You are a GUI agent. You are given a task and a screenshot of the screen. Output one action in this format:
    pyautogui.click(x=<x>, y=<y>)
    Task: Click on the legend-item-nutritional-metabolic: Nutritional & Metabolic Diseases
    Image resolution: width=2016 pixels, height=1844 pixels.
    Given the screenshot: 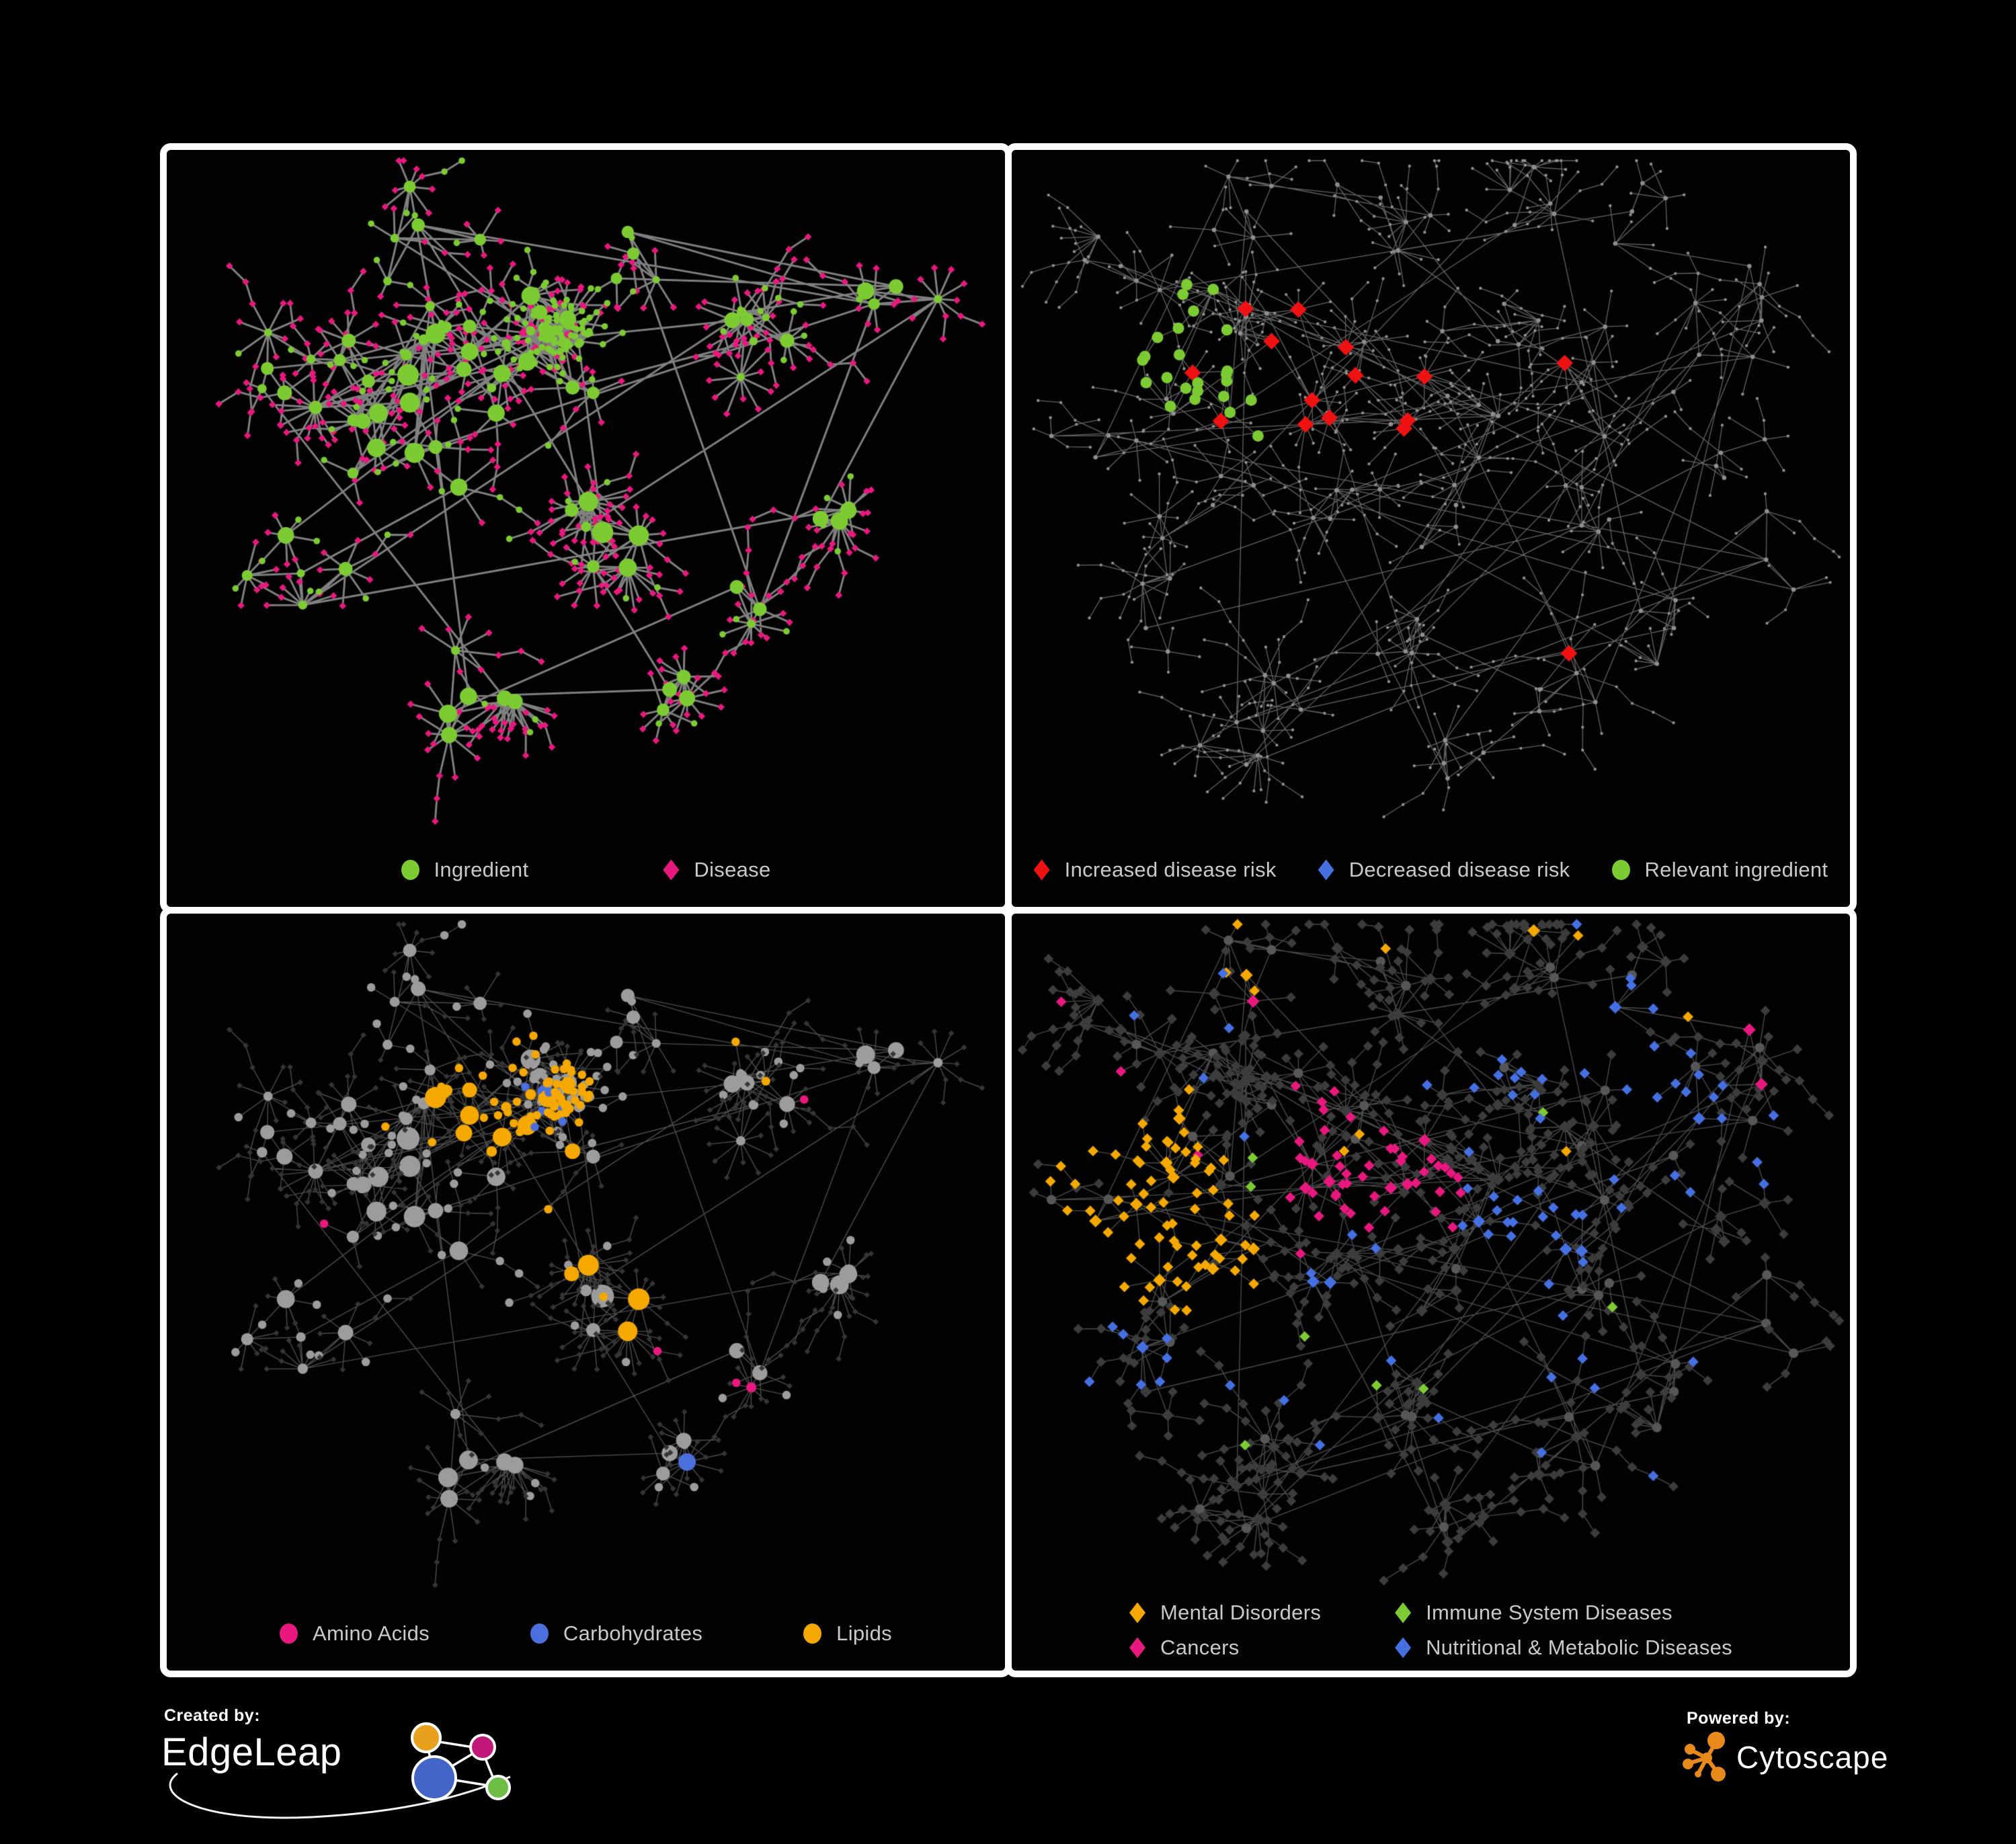 What is the action you would take?
    pyautogui.click(x=1563, y=1648)
    